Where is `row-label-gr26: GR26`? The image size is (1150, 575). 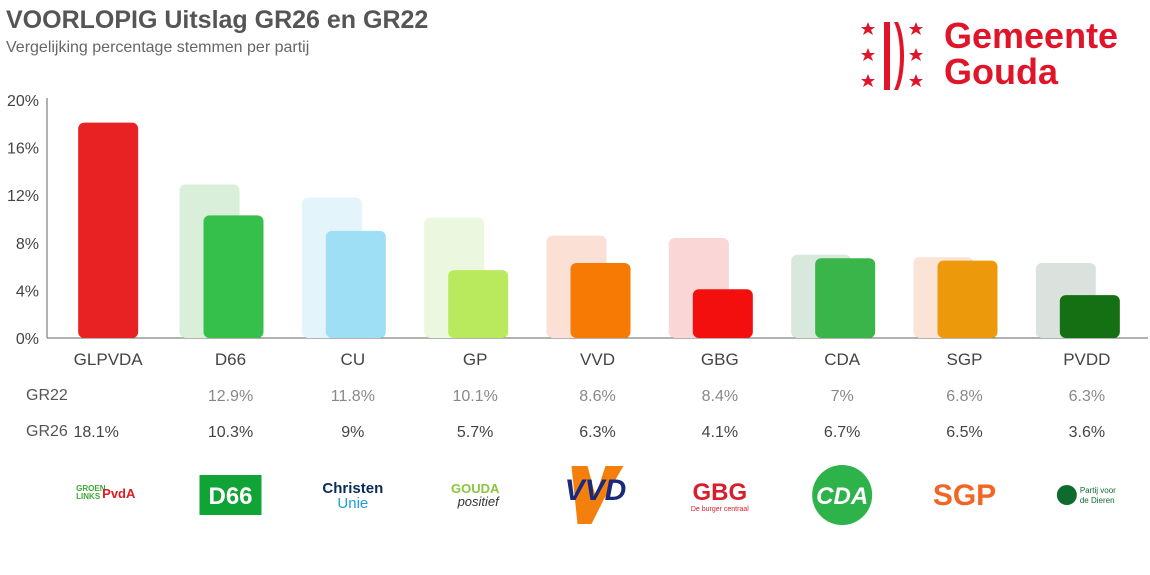
row-label-gr26: GR26 is located at coordinates (47, 431).